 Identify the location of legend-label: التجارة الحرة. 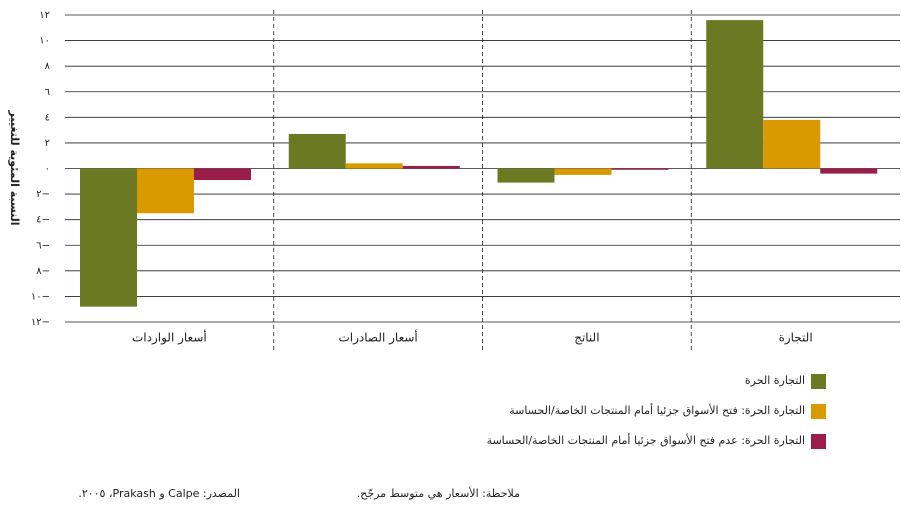
(775, 380).